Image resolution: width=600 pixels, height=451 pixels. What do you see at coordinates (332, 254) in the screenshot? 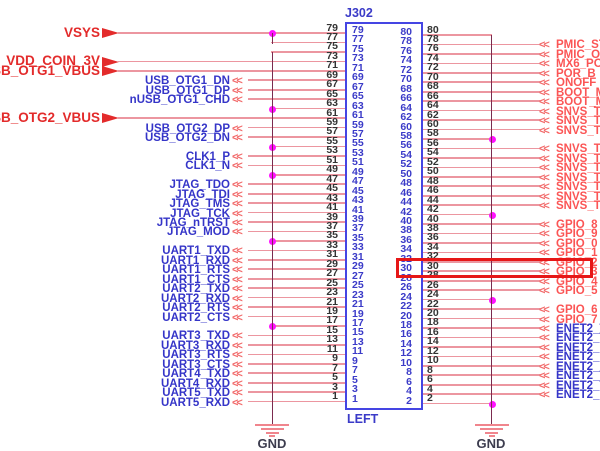
I see `pin-number-outside-left: 31` at bounding box center [332, 254].